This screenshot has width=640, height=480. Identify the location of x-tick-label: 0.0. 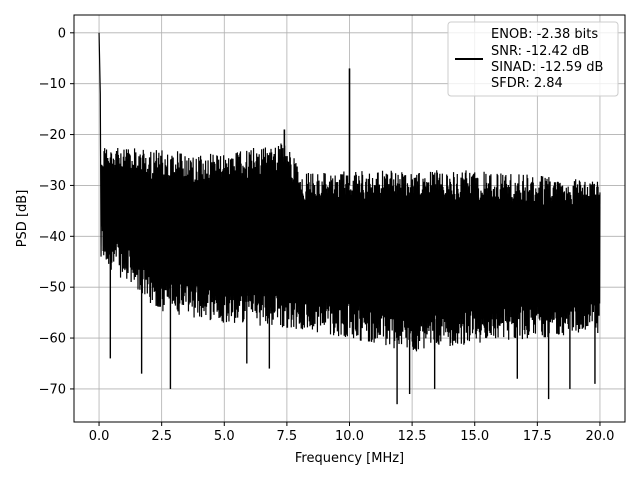
(99, 436).